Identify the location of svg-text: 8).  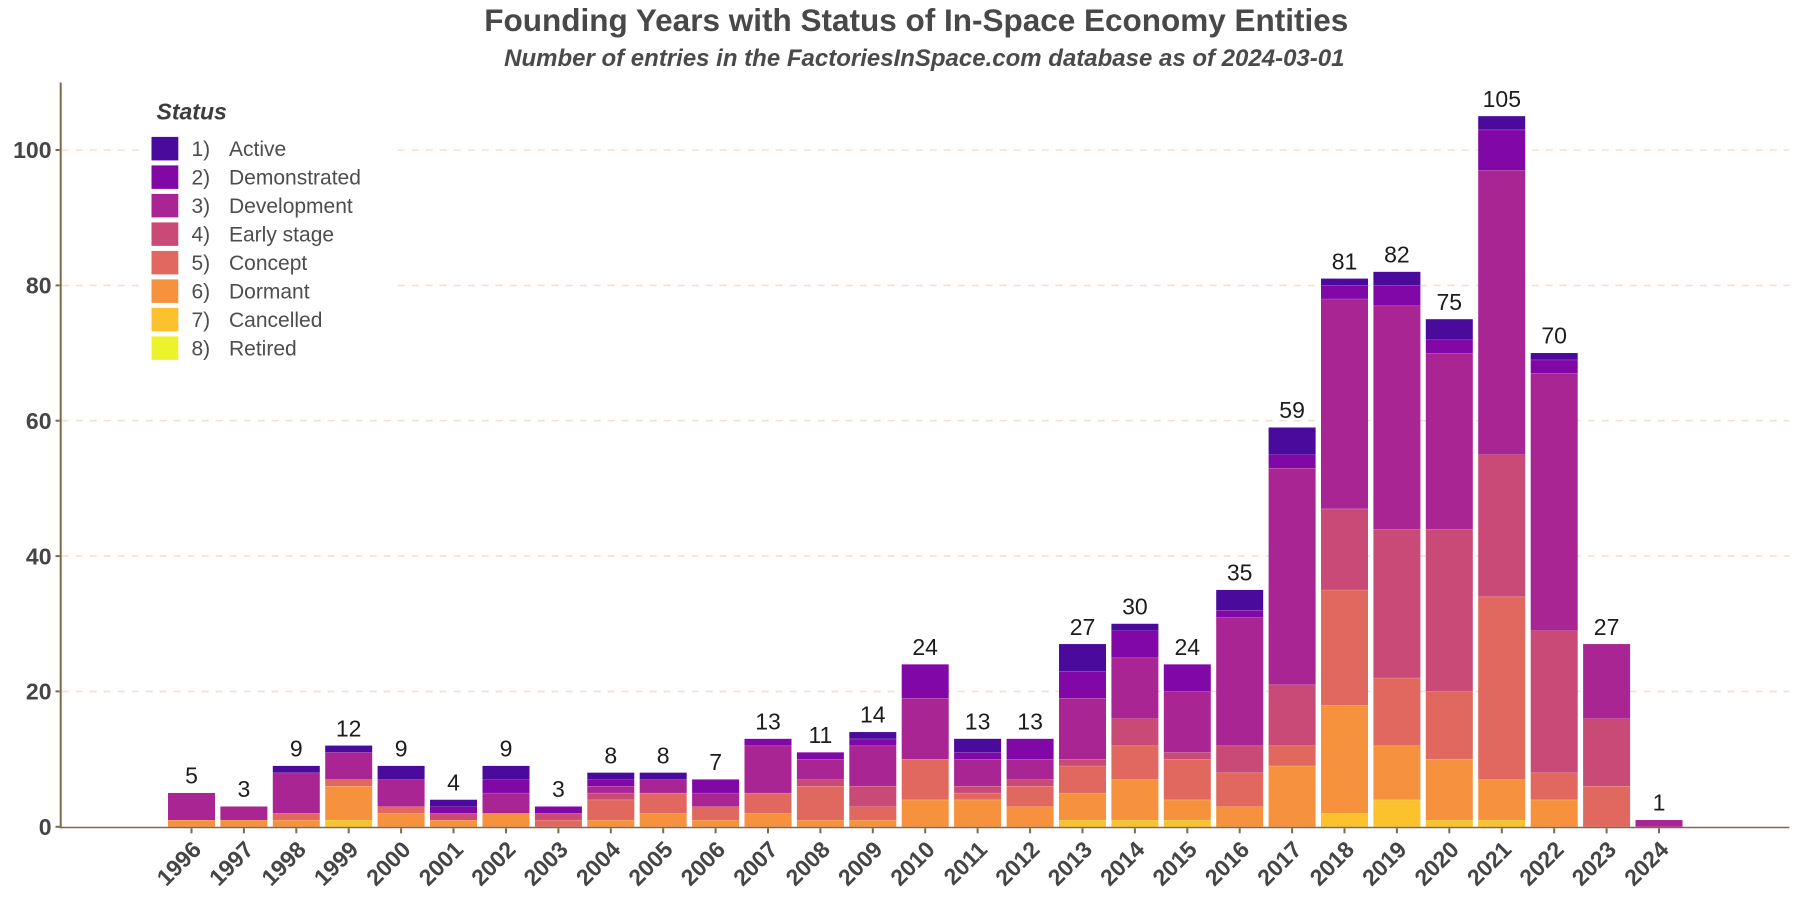
(201, 348).